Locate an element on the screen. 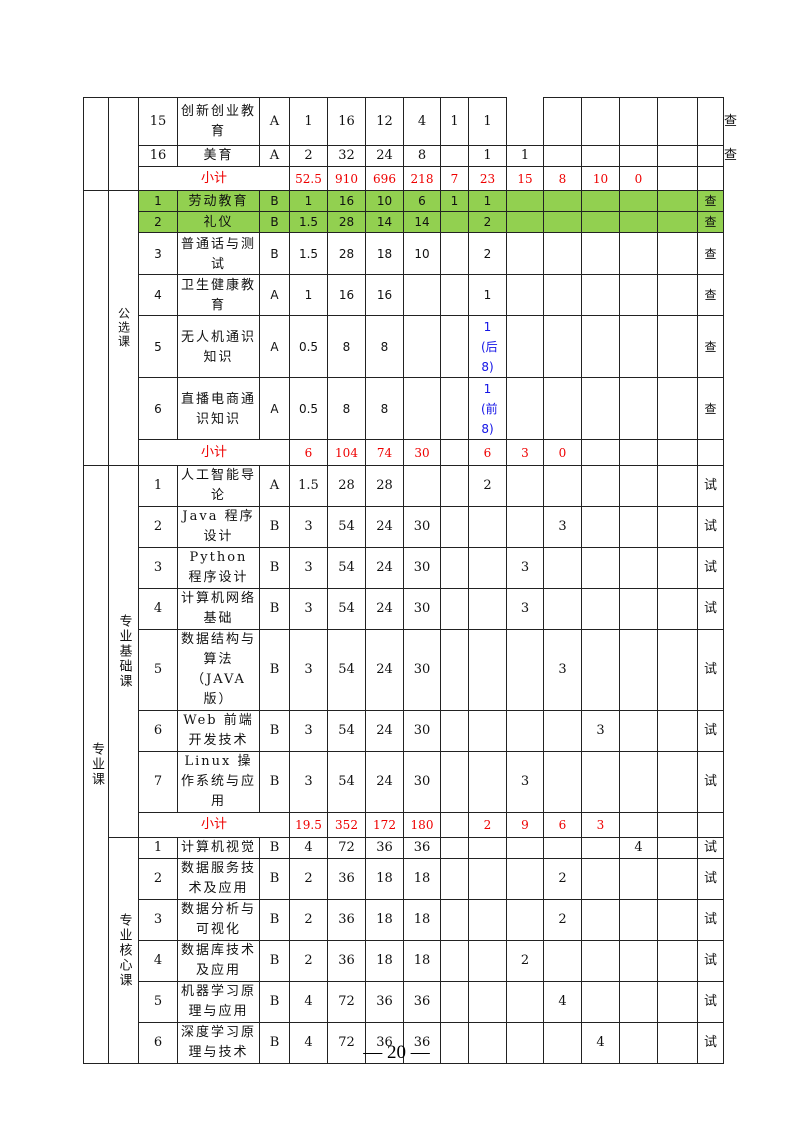  subcategory-cell: 专业核心课 is located at coordinates (123, 950).